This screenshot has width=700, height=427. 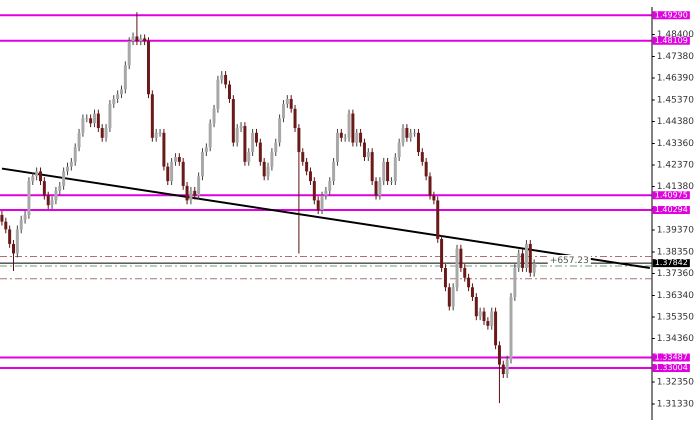 What do you see at coordinates (675, 253) in the screenshot?
I see `y-tick-label: 1.38350` at bounding box center [675, 253].